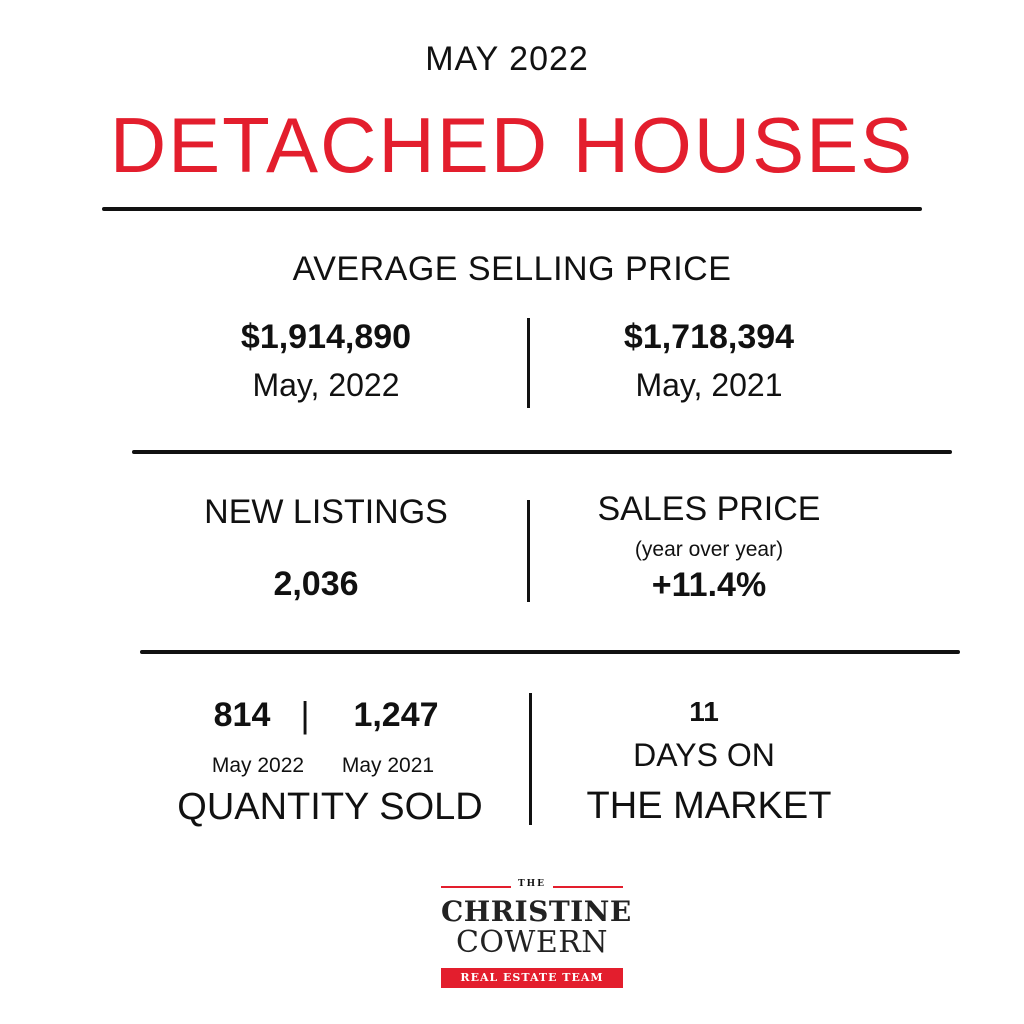 This screenshot has height=1024, width=1024. I want to click on avg-price-previous-value: $1,718,394, so click(709, 337).